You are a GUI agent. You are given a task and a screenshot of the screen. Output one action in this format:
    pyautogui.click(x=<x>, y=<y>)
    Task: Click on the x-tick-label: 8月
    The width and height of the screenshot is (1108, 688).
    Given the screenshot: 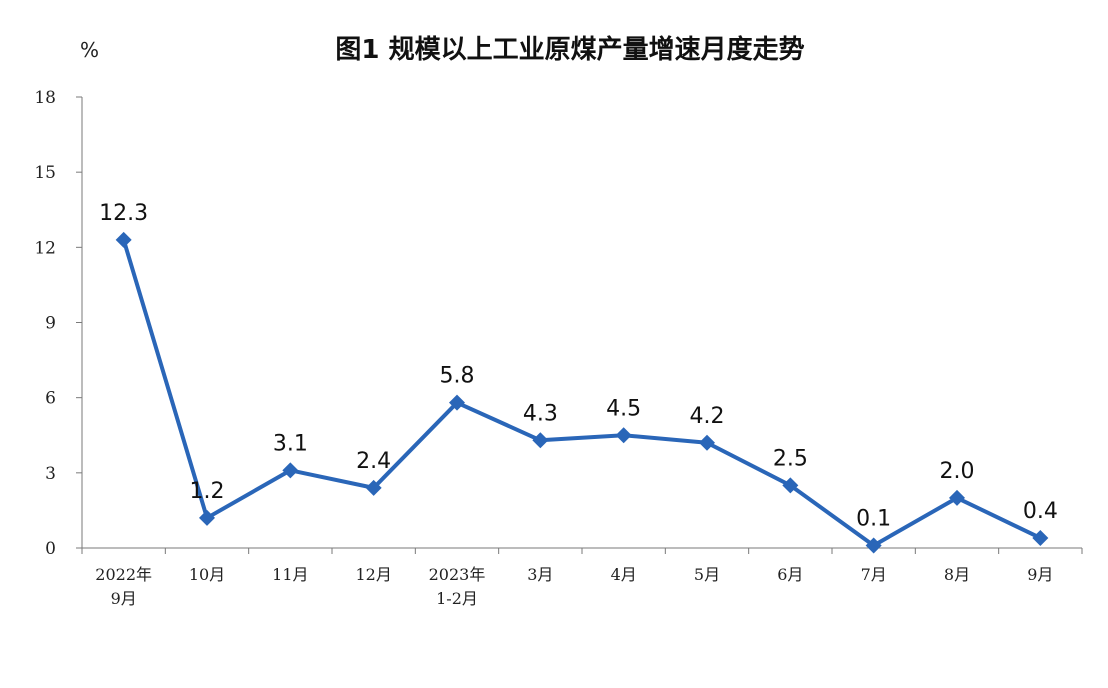 What is the action you would take?
    pyautogui.click(x=957, y=574)
    